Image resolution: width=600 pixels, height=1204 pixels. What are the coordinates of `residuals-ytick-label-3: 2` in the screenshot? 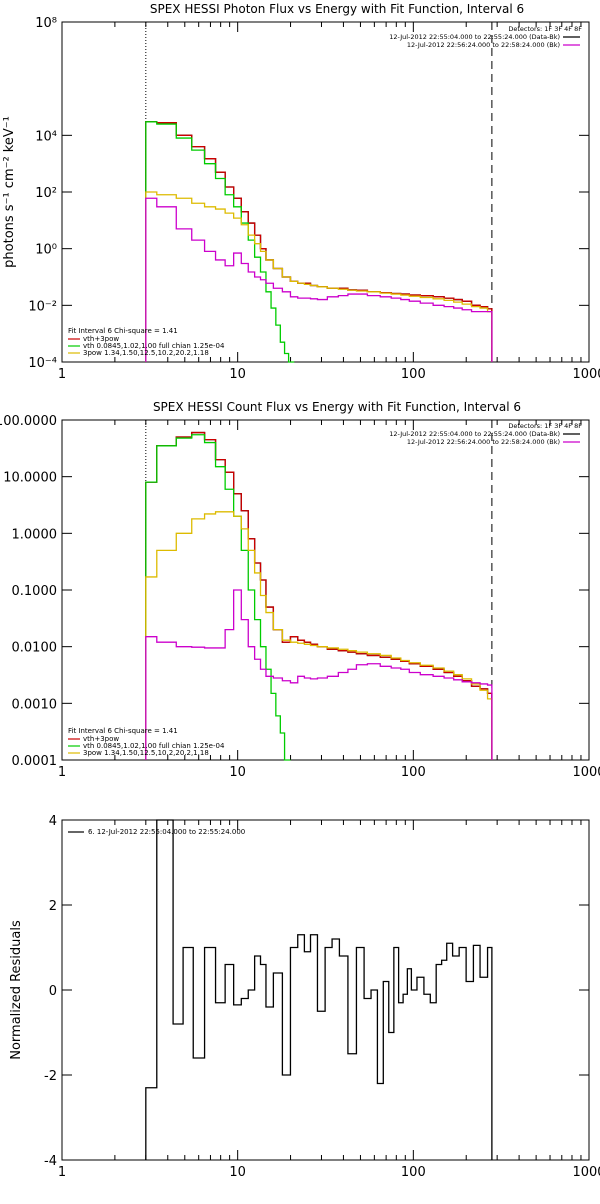 It's located at (53, 906).